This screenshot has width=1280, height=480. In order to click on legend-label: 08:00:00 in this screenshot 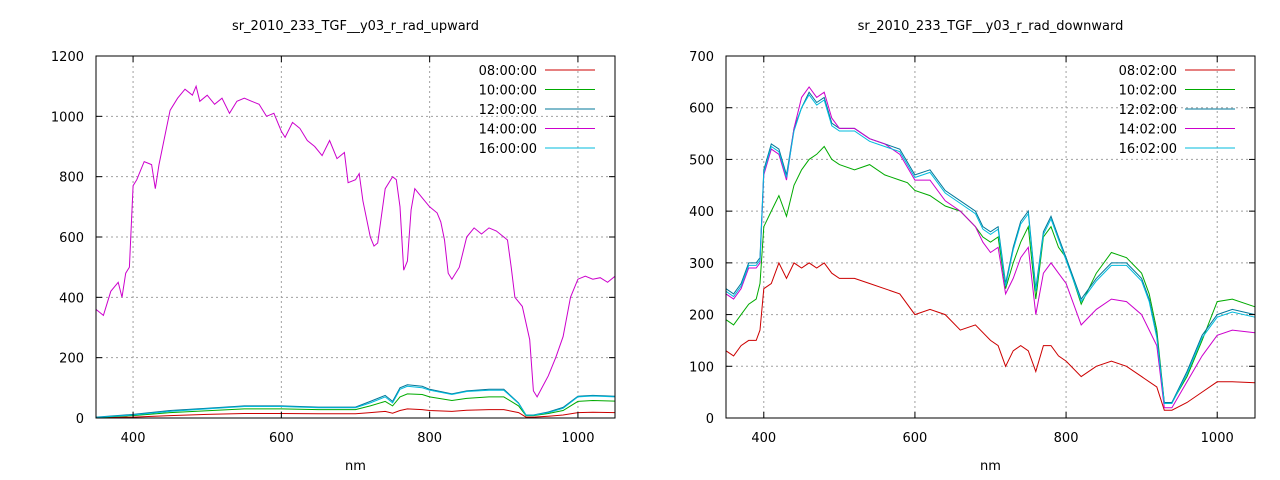, I will do `click(508, 71)`.